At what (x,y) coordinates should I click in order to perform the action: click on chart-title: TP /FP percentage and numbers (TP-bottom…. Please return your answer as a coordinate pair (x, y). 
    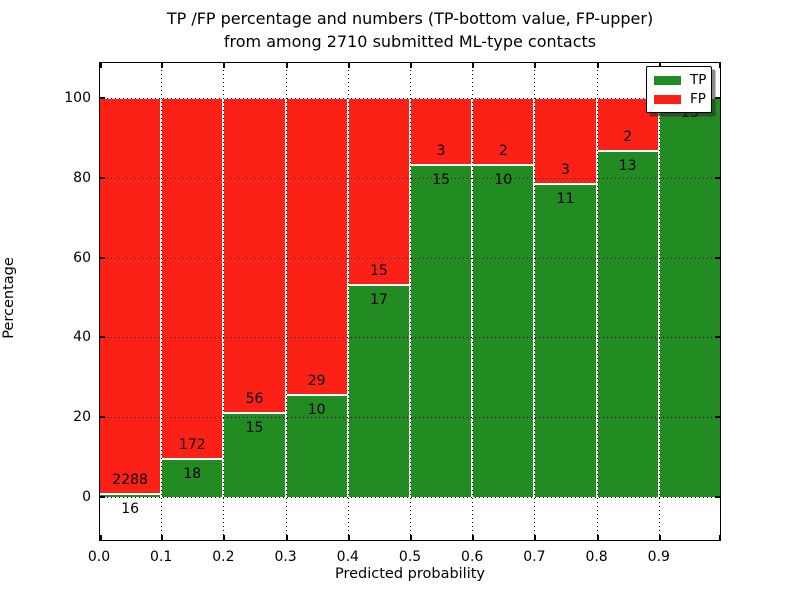
    Looking at the image, I should click on (410, 30).